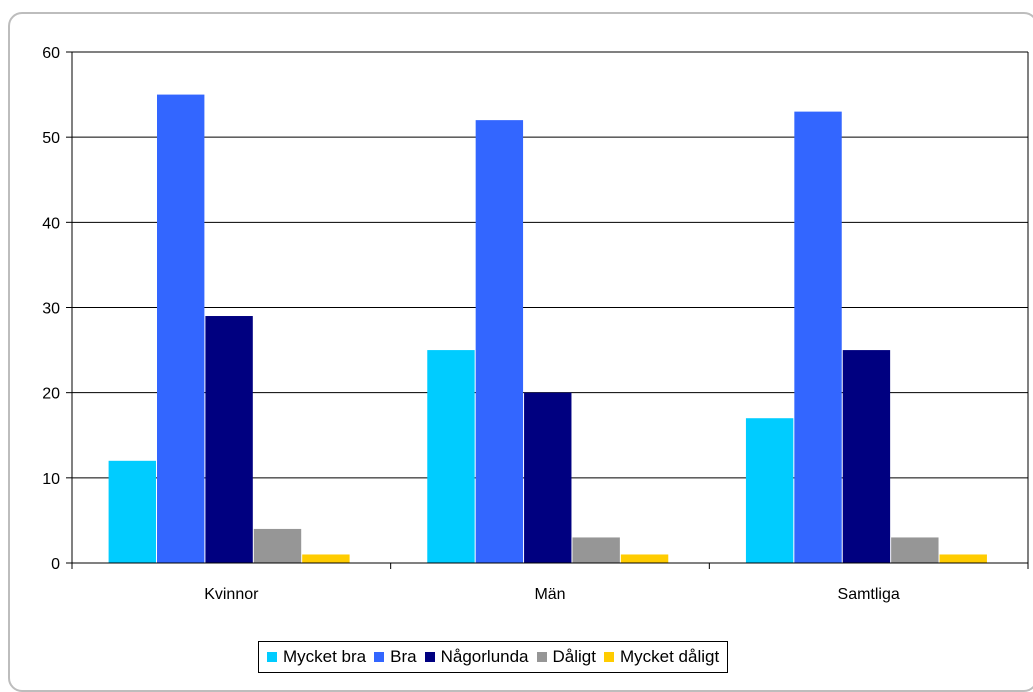  I want to click on y-tick-label: 60, so click(51, 53).